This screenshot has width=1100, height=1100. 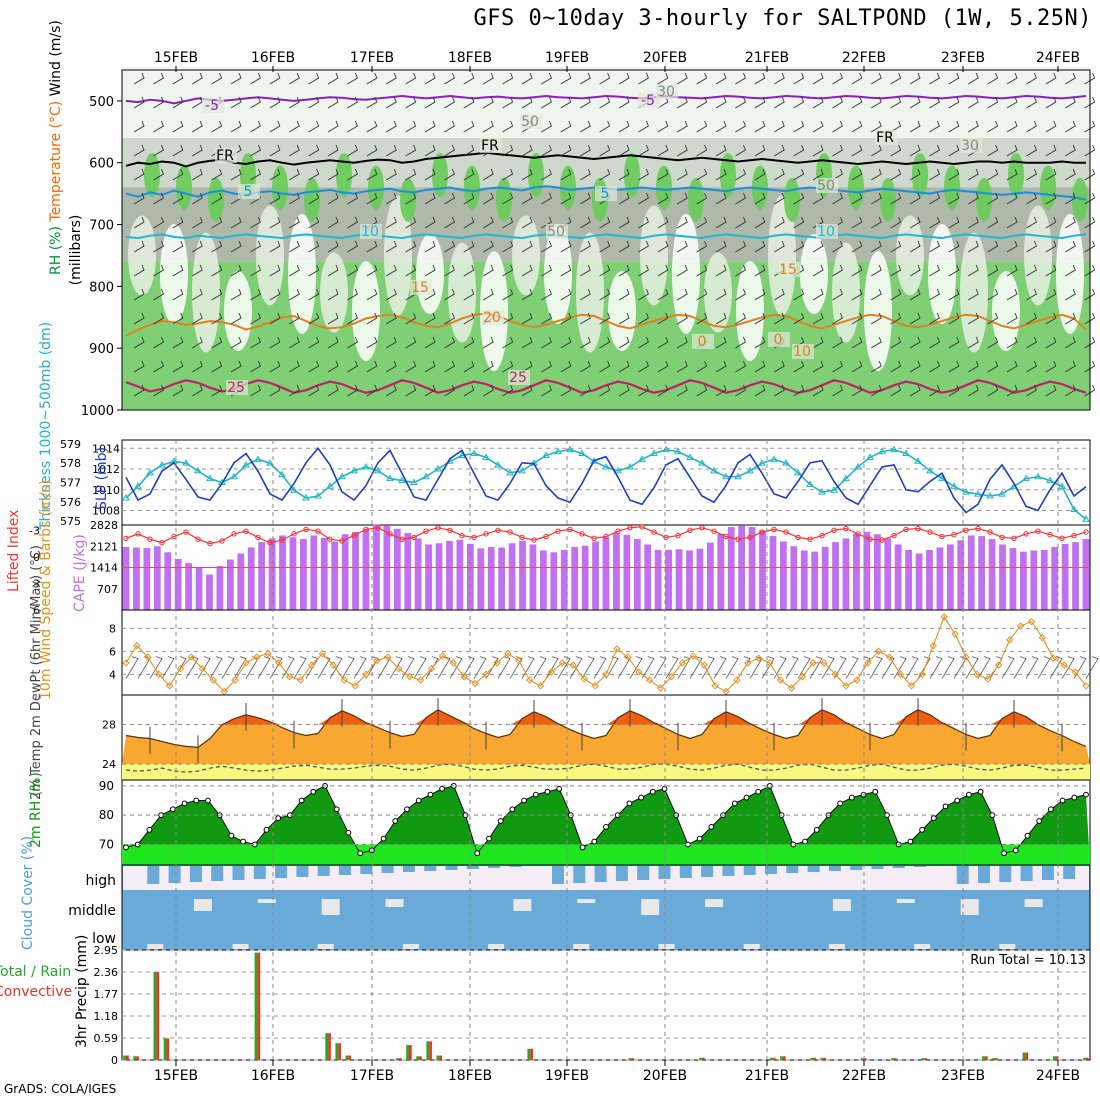 I want to click on contour-label: 15, so click(x=420, y=288).